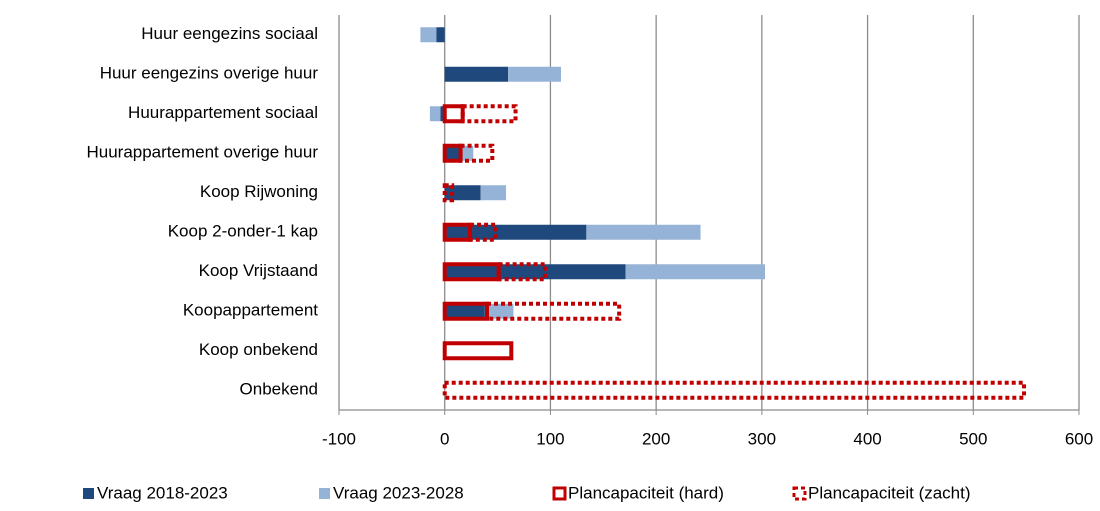 This screenshot has height=511, width=1100. What do you see at coordinates (209, 73) in the screenshot?
I see `category-label: Huur eengezins overige huur` at bounding box center [209, 73].